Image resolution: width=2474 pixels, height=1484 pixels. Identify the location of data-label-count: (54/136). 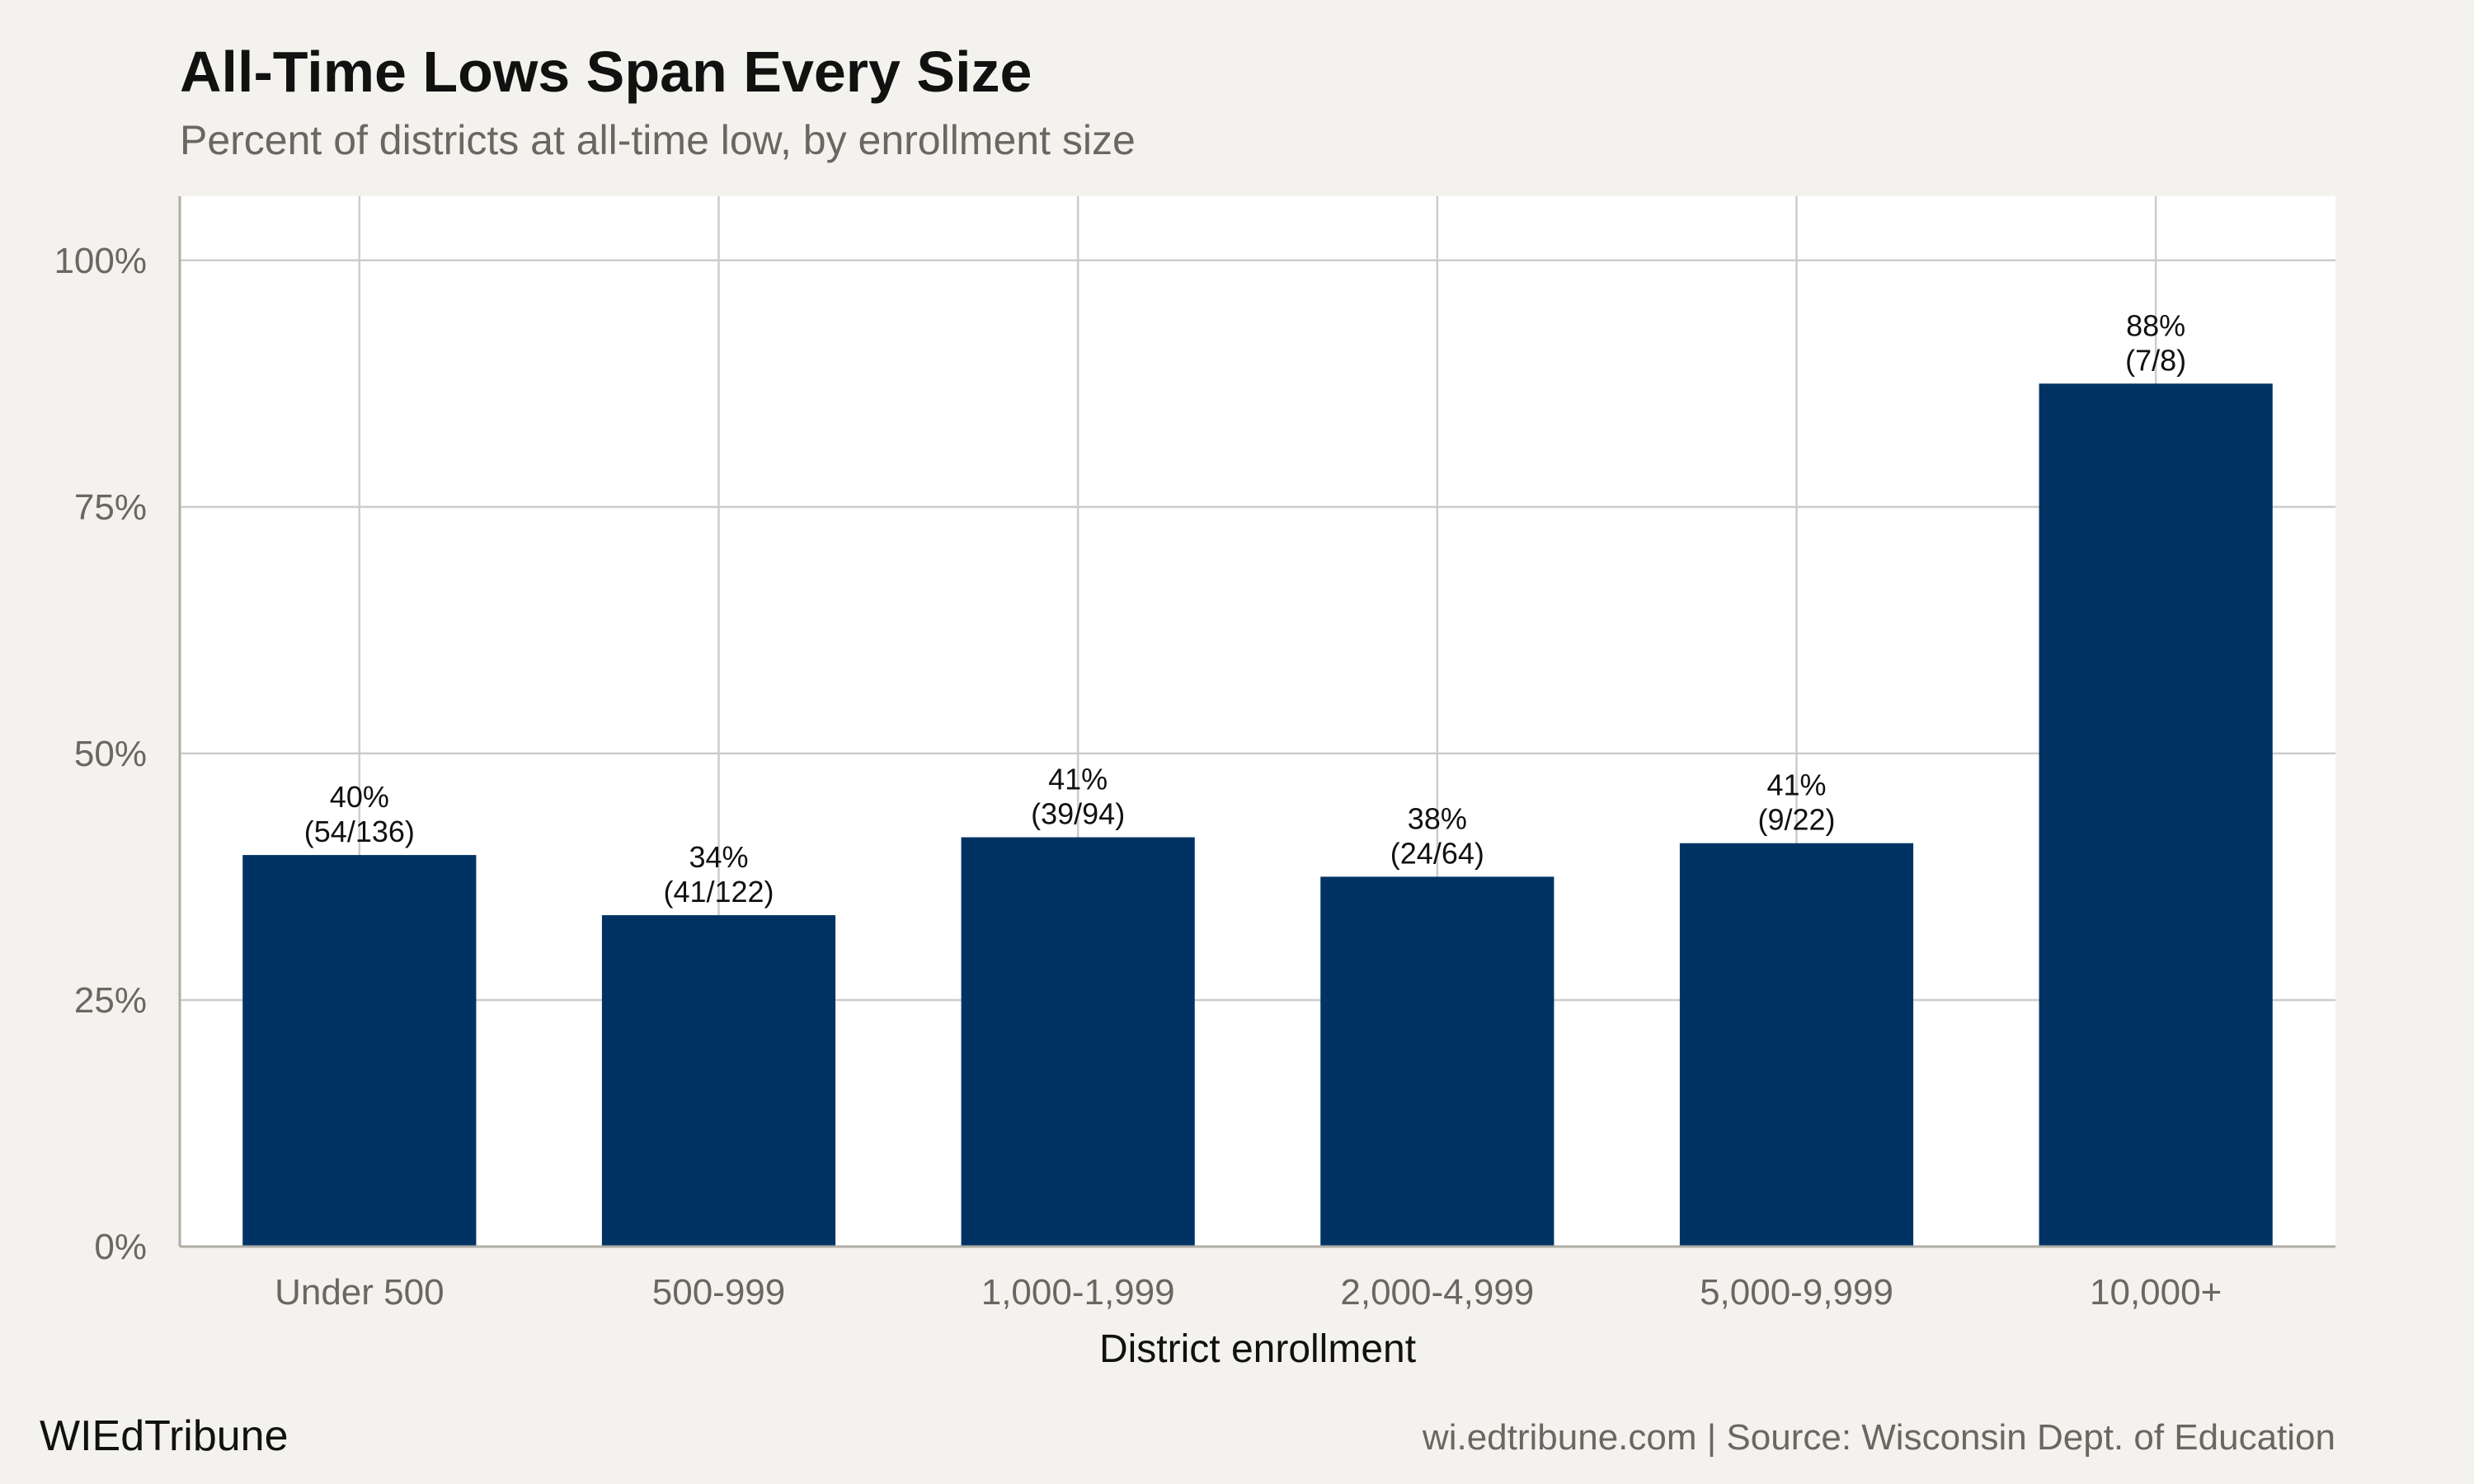
(359, 831).